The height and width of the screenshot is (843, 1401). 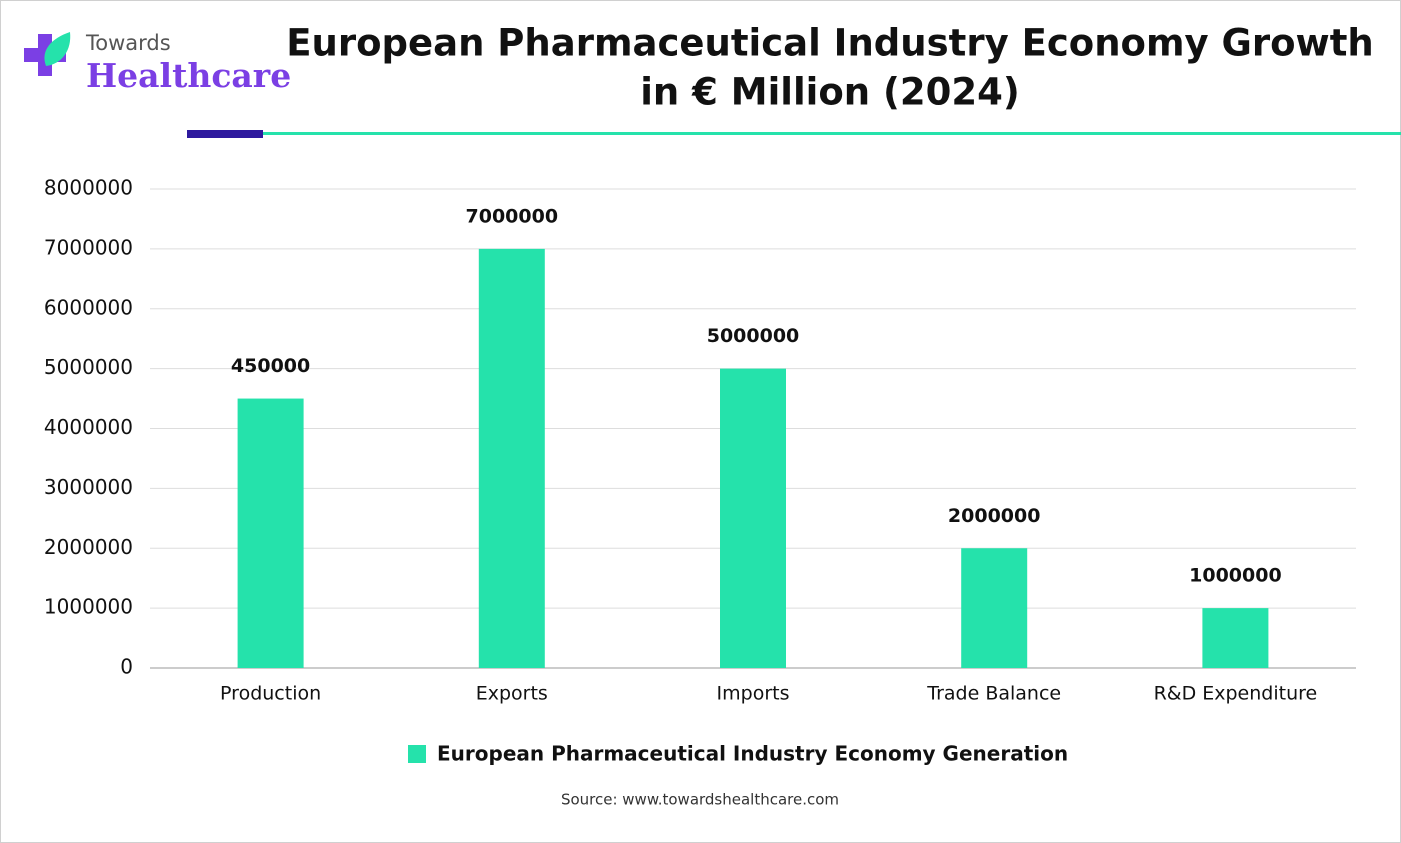 I want to click on logo-leaf, so click(x=57, y=49).